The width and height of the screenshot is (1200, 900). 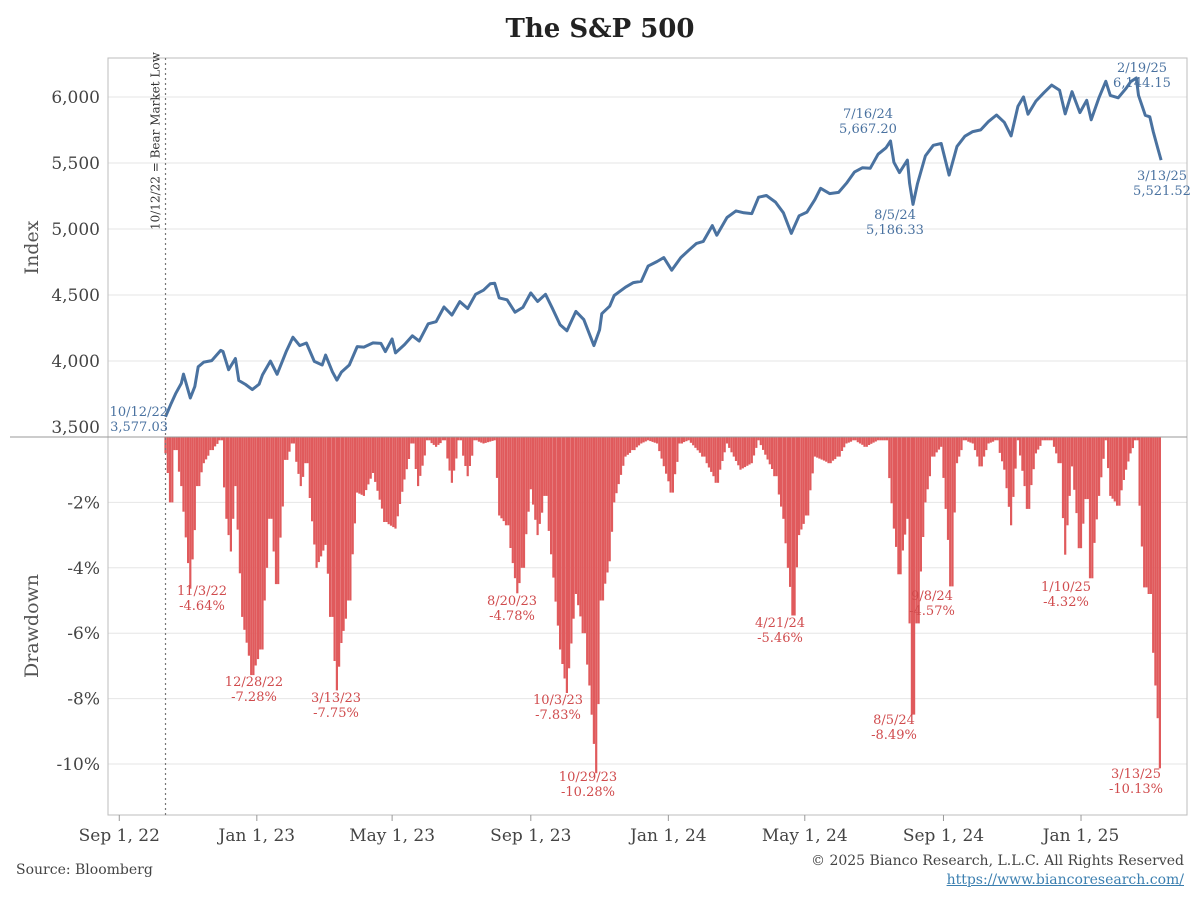 What do you see at coordinates (32, 247) in the screenshot?
I see `index-axis-title: Index` at bounding box center [32, 247].